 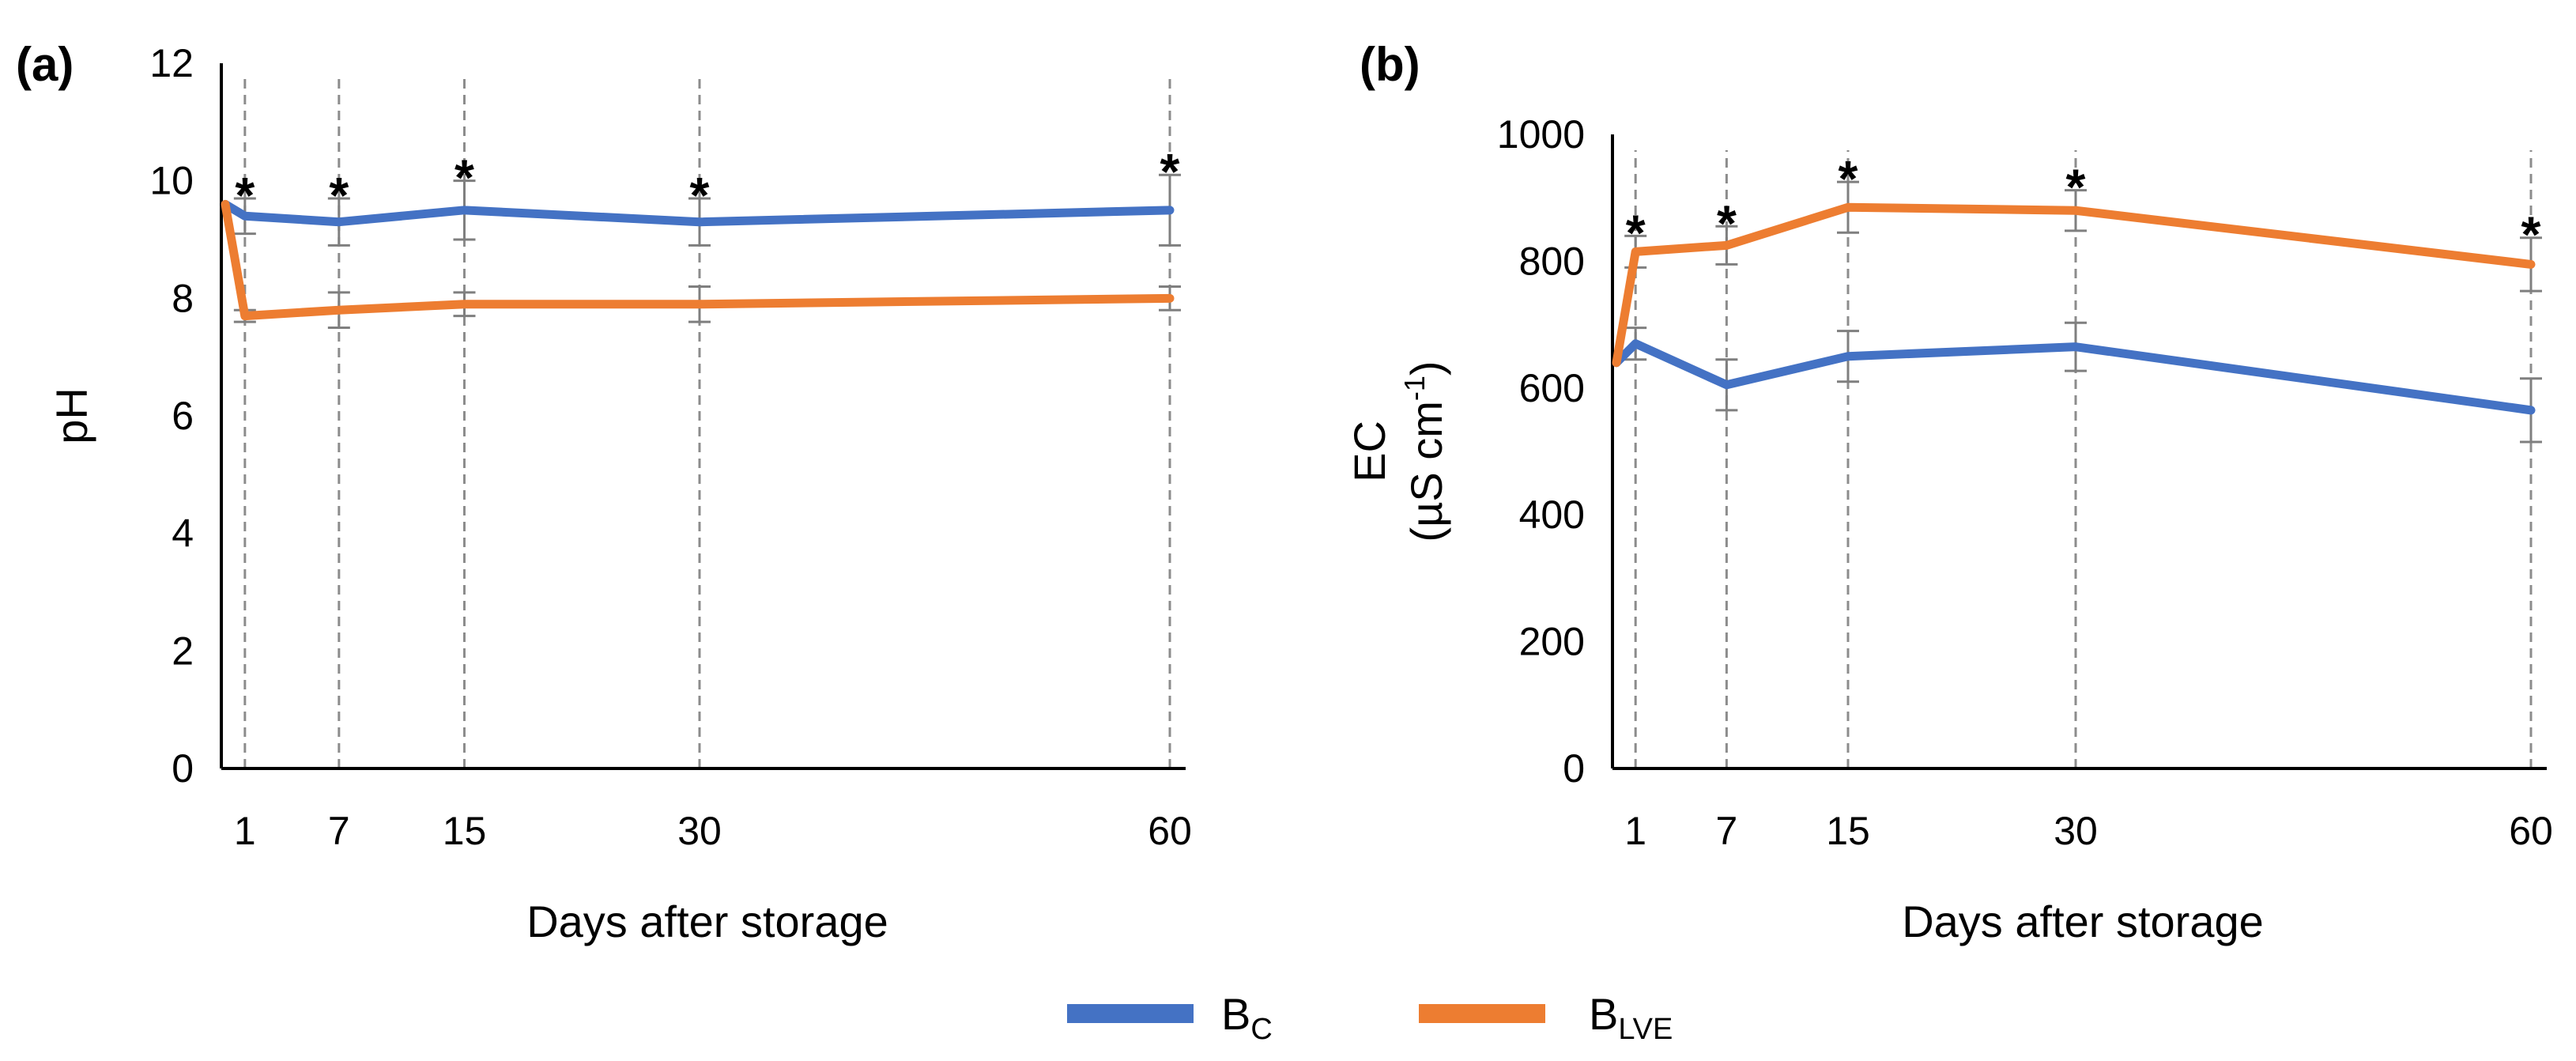 What do you see at coordinates (2531, 831) in the screenshot?
I see `panel-b-x-tick-label: 60` at bounding box center [2531, 831].